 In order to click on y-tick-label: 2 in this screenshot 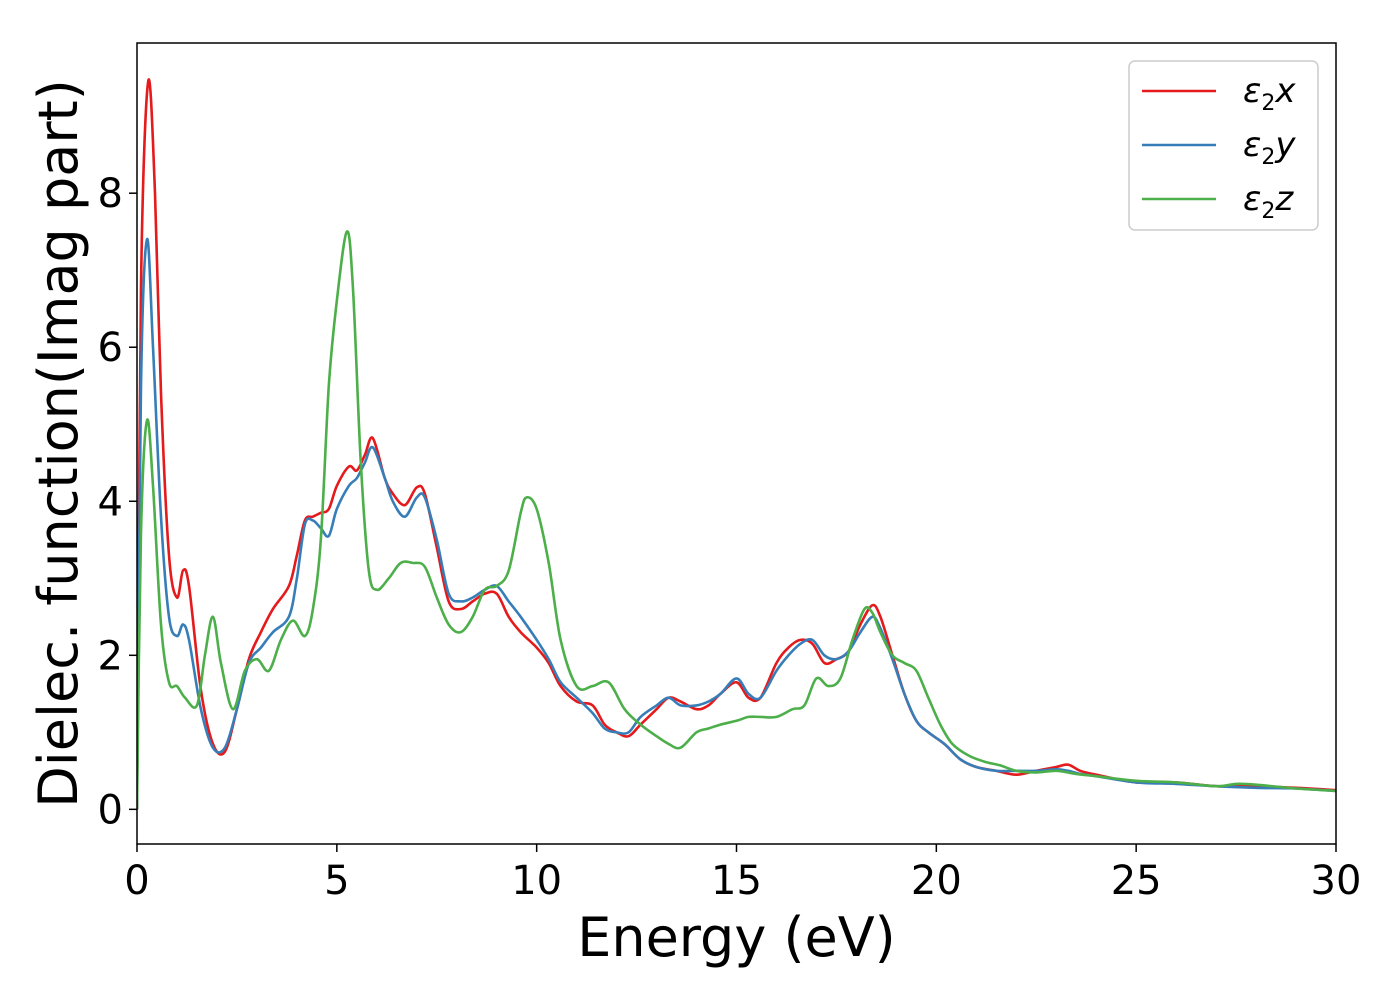, I will do `click(110, 656)`.